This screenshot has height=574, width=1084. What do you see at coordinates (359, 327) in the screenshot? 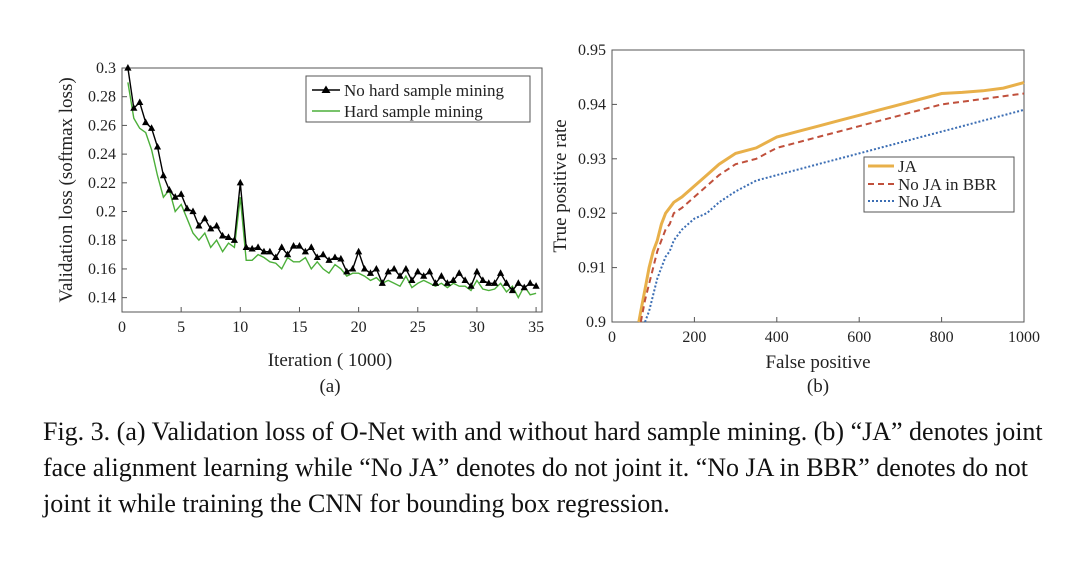
I see `x-tick-label: 20` at bounding box center [359, 327].